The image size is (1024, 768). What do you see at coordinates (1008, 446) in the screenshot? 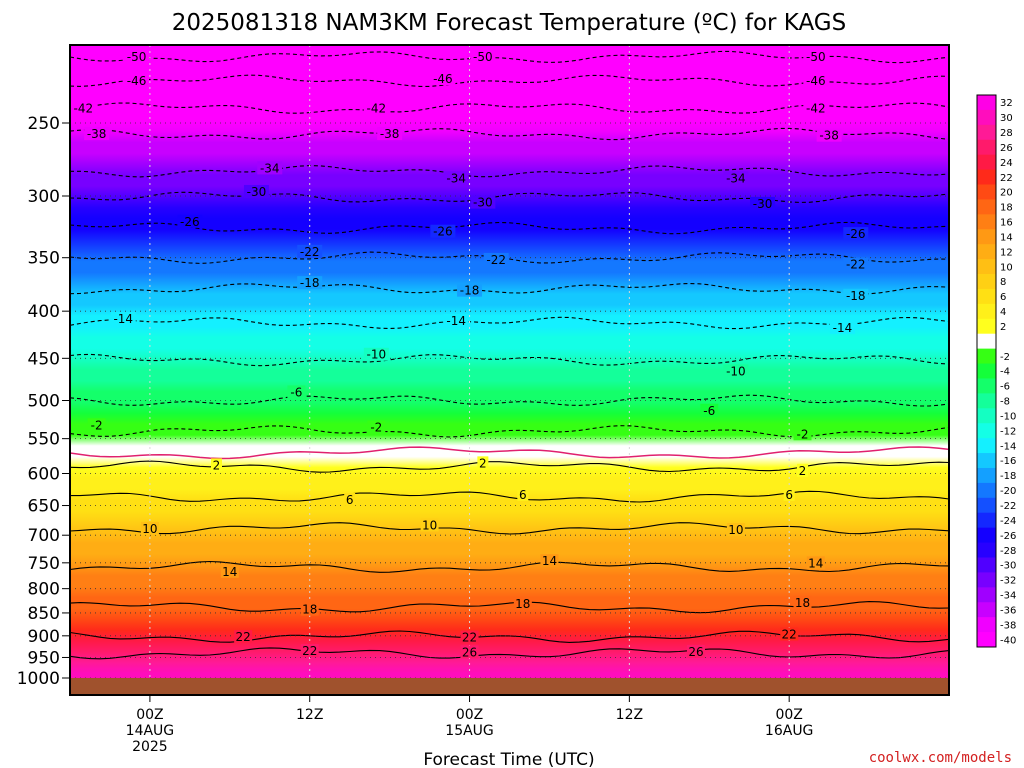
I see `colorbar-tick-label: -14` at bounding box center [1008, 446].